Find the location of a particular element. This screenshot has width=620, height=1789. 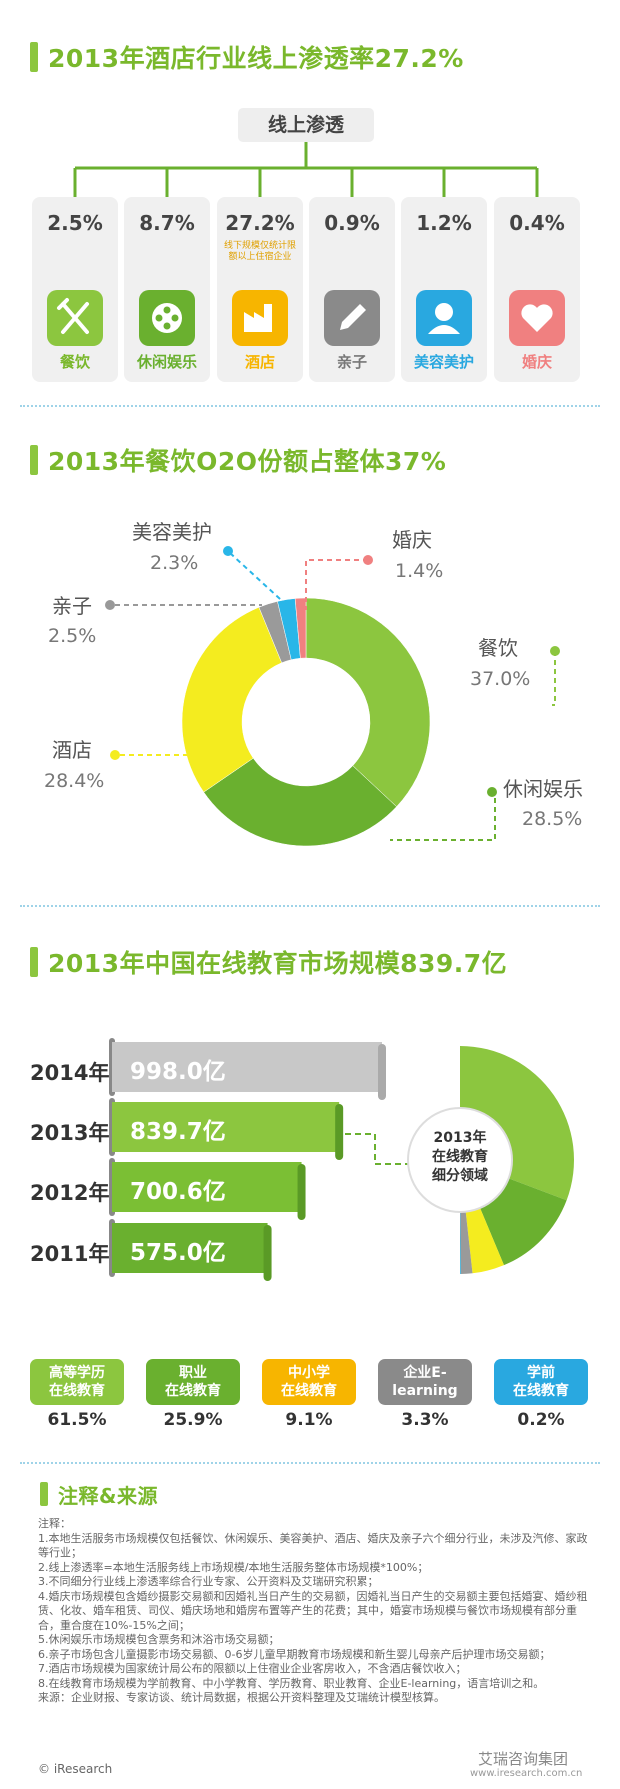

segment-k12: 中小学 在线教育 is located at coordinates (309, 1382).